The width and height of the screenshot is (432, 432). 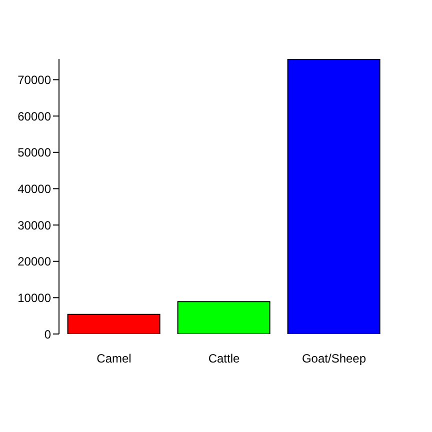 What do you see at coordinates (48, 334) in the screenshot?
I see `y-tick-label: 0` at bounding box center [48, 334].